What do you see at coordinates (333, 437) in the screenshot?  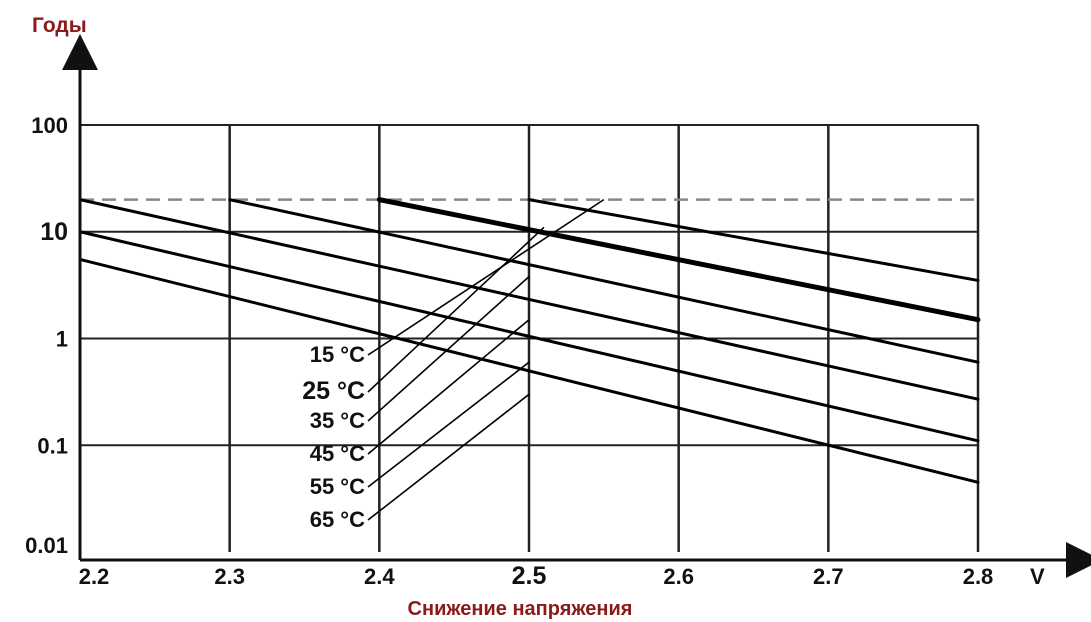 I see `temperature-labels: 15 °C 25 °C 35 °C 45 °C 55 °C 65 °C` at bounding box center [333, 437].